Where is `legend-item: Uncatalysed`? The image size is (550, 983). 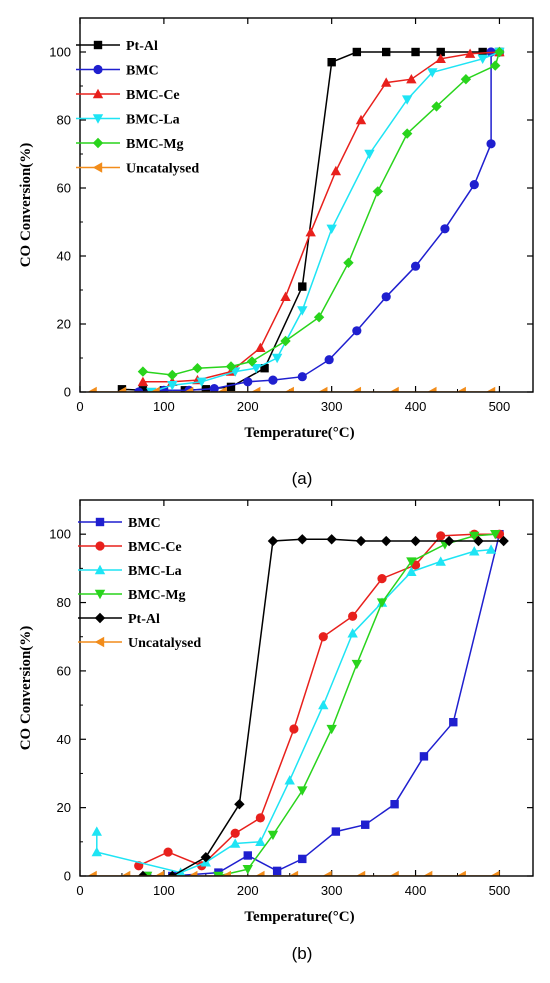
legend-item: Uncatalysed is located at coordinates (137, 169).